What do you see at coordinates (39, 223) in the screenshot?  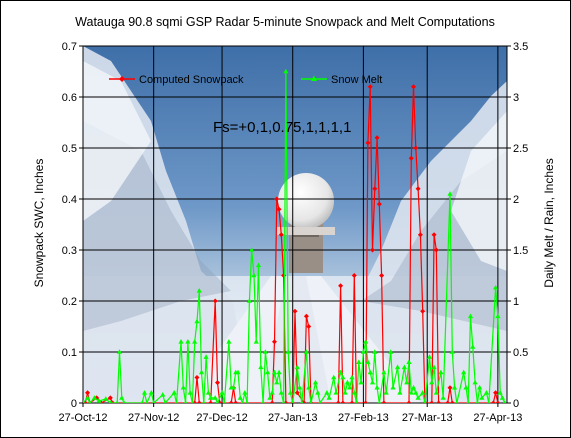 I see `y-axis-label-left: Snowpack SWC, Inches` at bounding box center [39, 223].